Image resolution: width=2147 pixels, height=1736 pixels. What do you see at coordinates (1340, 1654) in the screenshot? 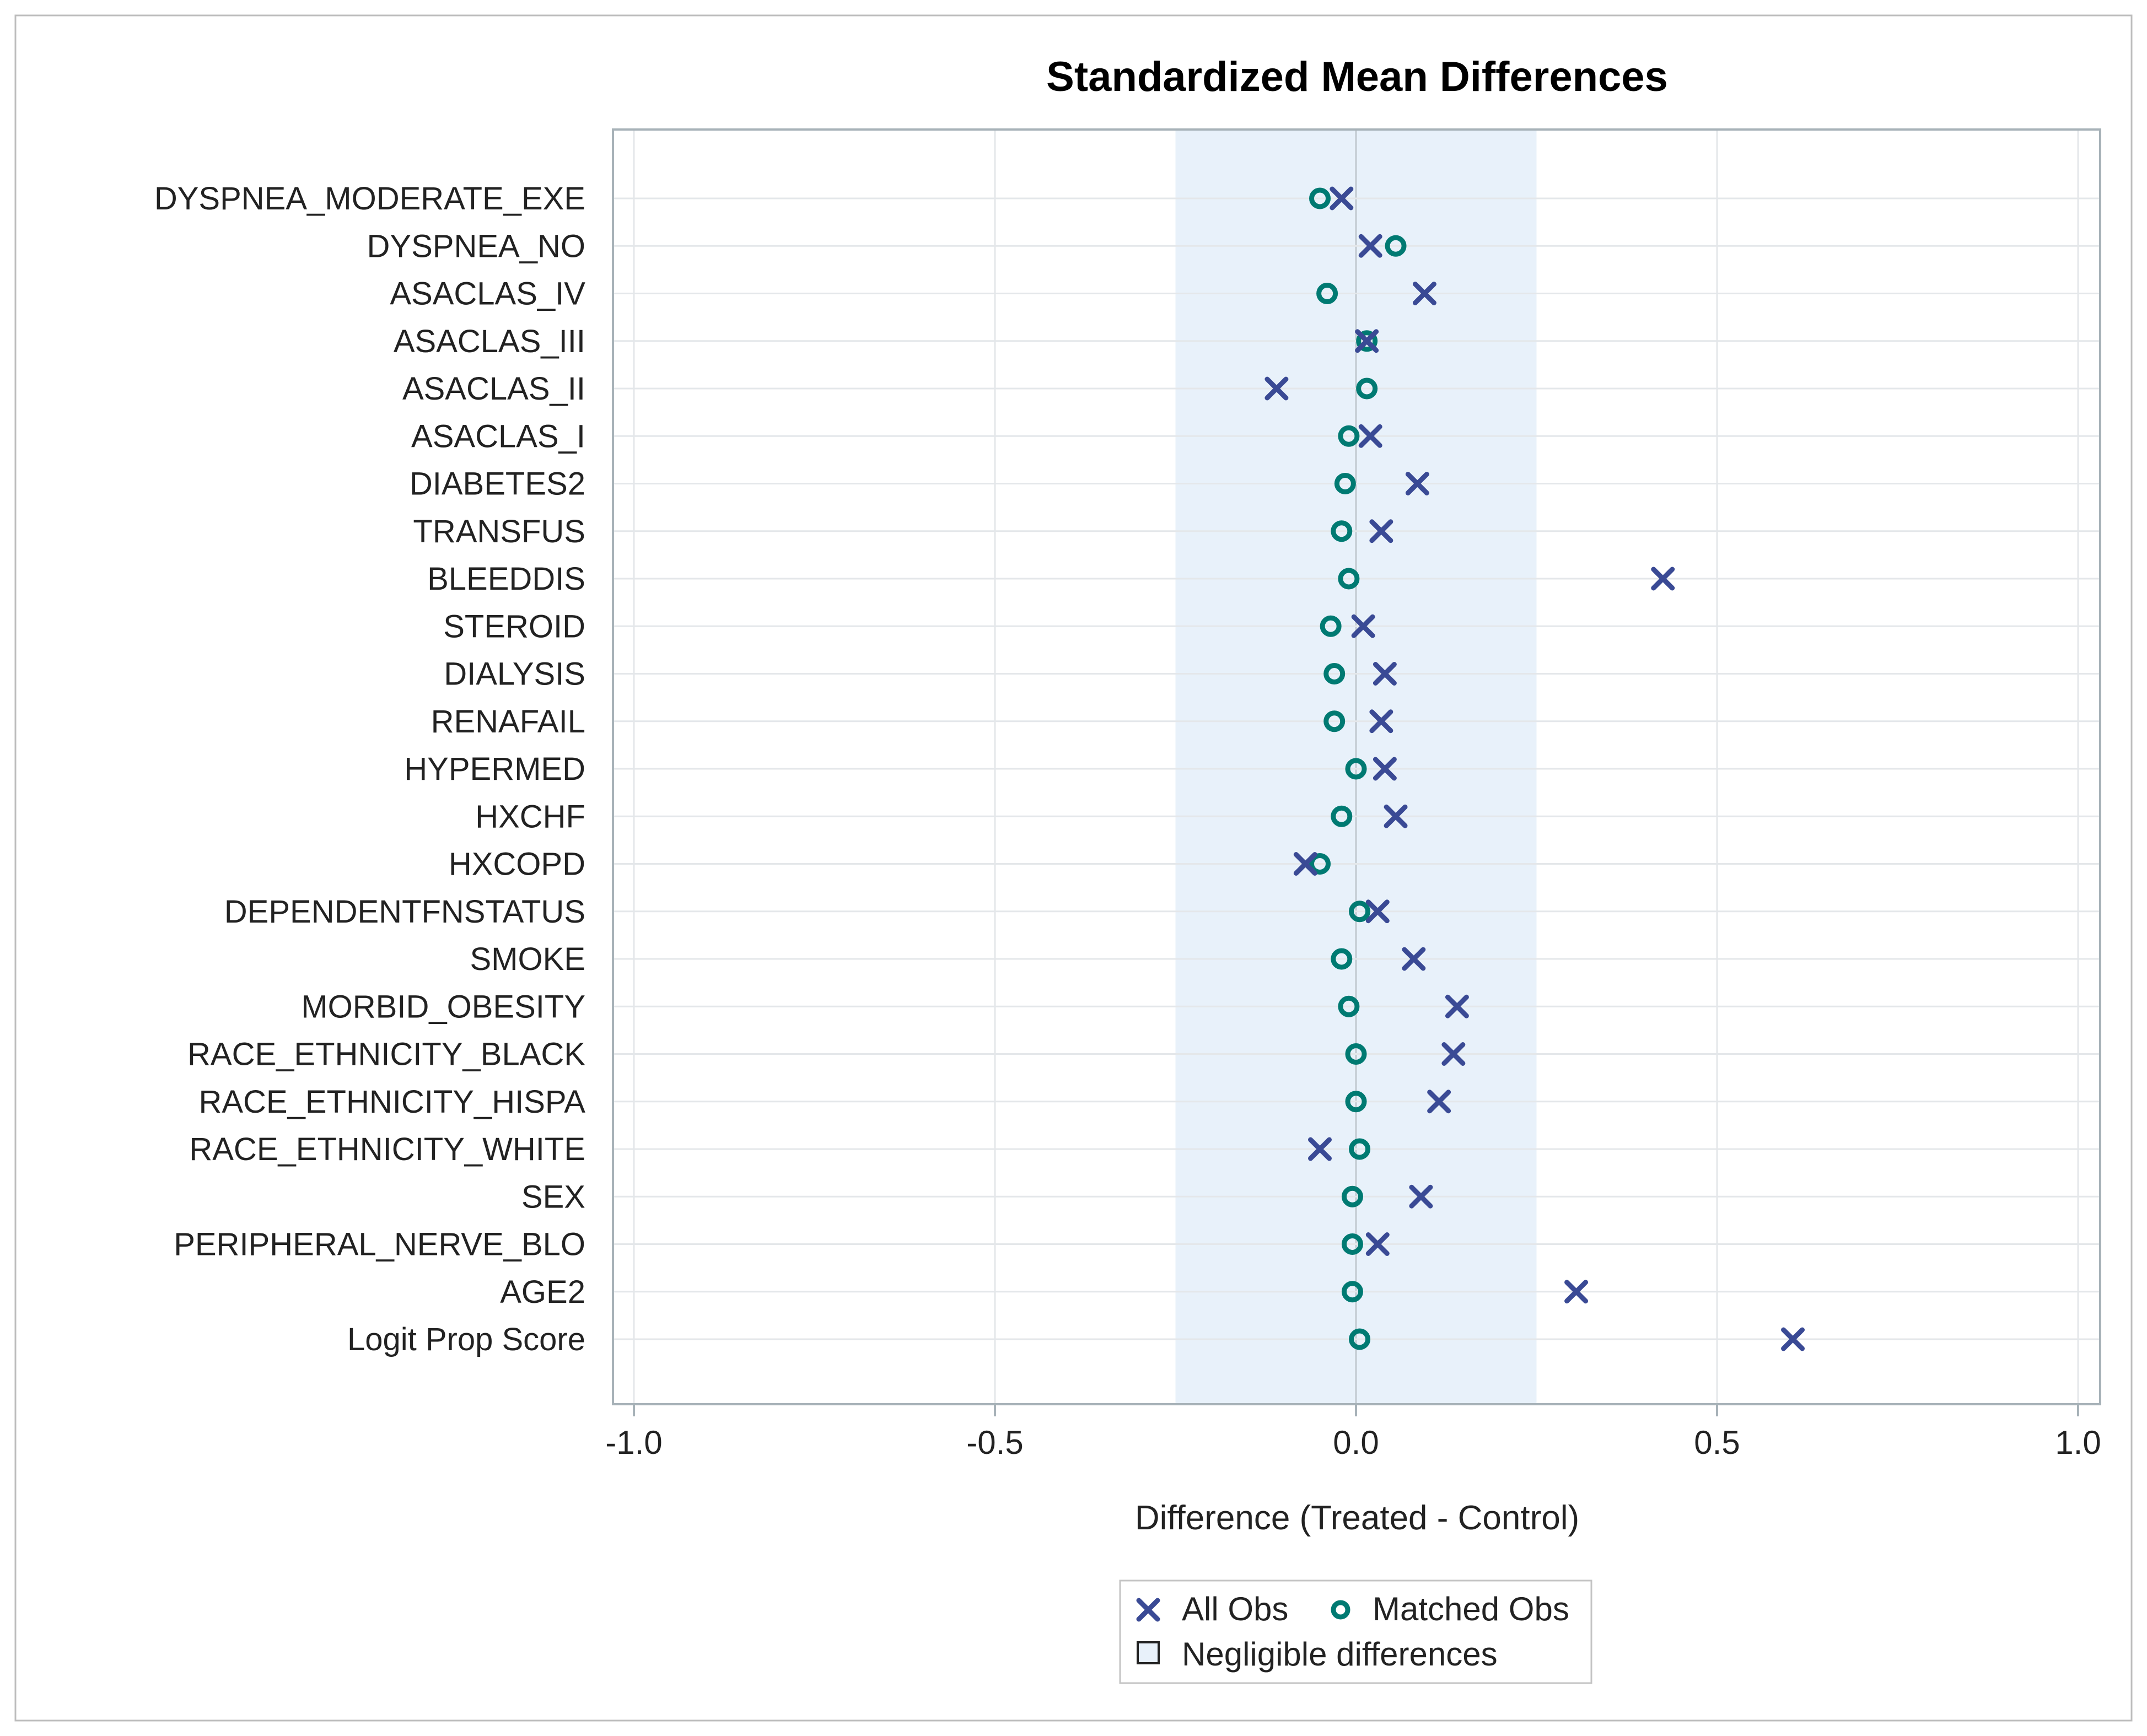
I see `legend-label-negligible: Negligible differences` at bounding box center [1340, 1654].